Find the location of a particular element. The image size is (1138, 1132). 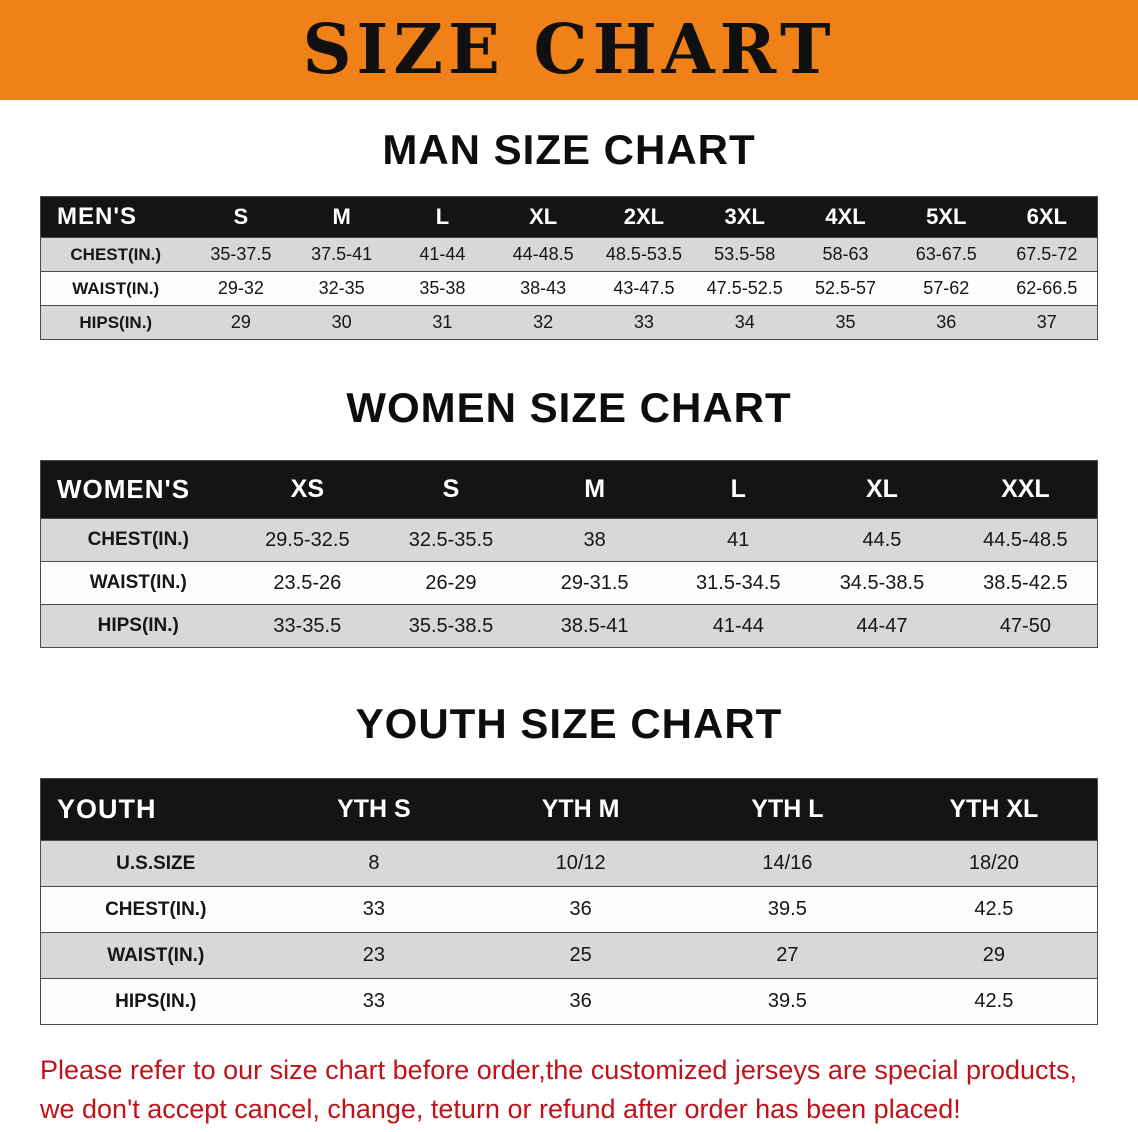

table-header-row: MEN'S S M L XL 2XL 3XL 4XL 5XL 6XL is located at coordinates (569, 217).